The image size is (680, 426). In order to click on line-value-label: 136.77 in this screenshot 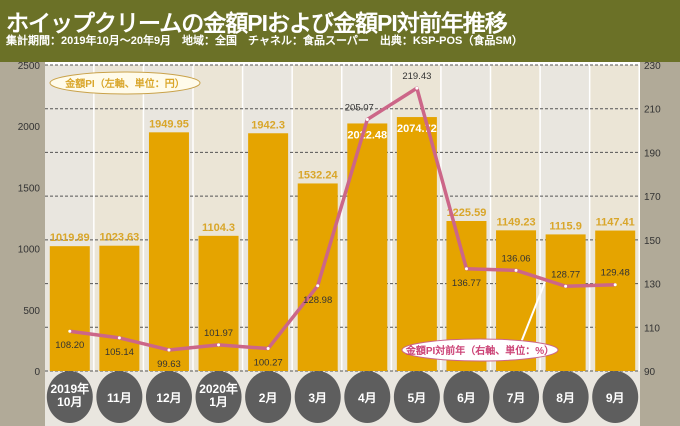, I will do `click(466, 283)`.